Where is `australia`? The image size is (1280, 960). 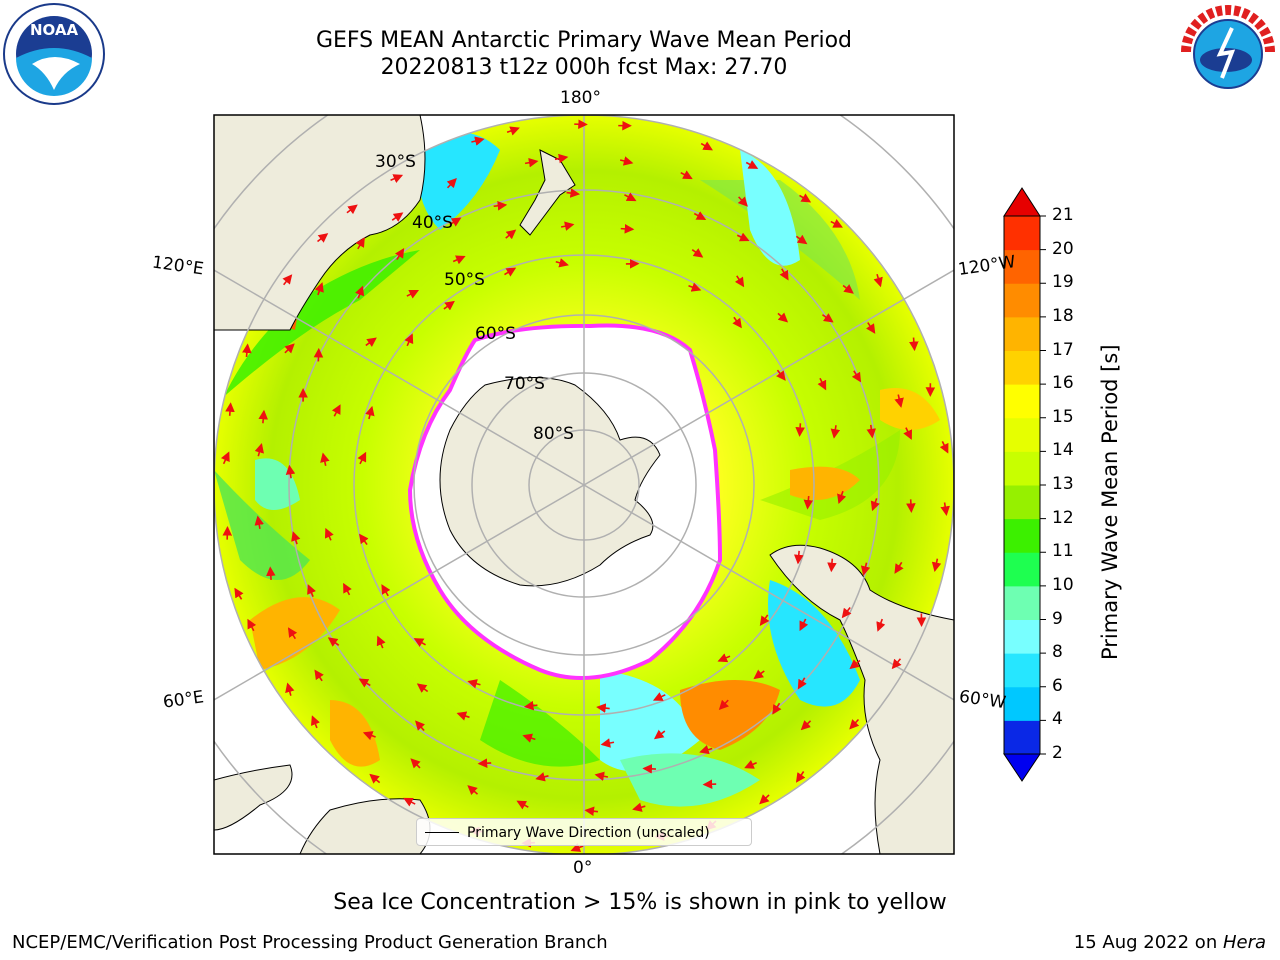
australia is located at coordinates (320, 223).